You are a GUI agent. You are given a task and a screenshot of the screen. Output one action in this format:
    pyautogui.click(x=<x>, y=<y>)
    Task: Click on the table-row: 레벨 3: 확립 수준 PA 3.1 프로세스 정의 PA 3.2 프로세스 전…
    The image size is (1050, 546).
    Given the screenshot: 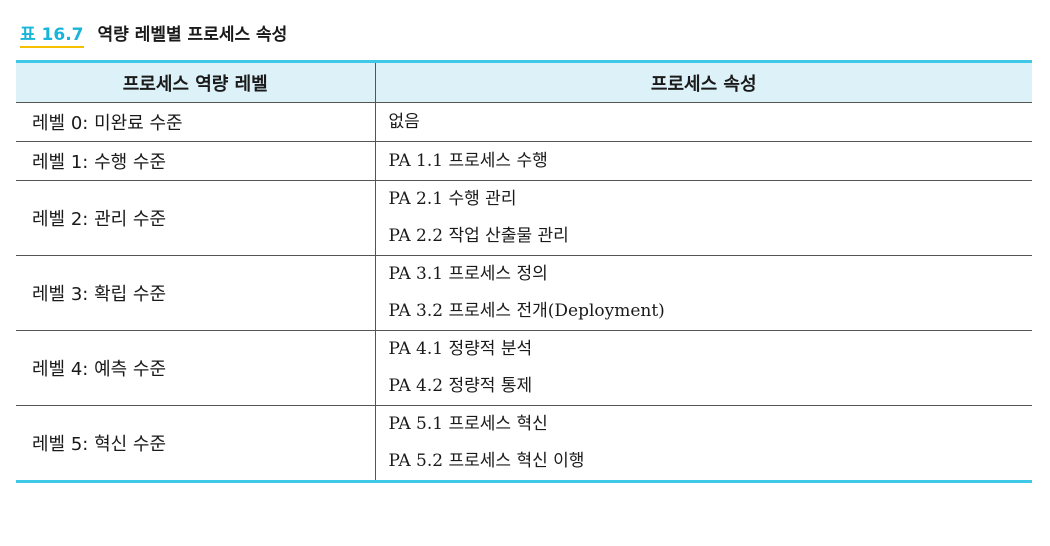 What is the action you would take?
    pyautogui.click(x=524, y=293)
    